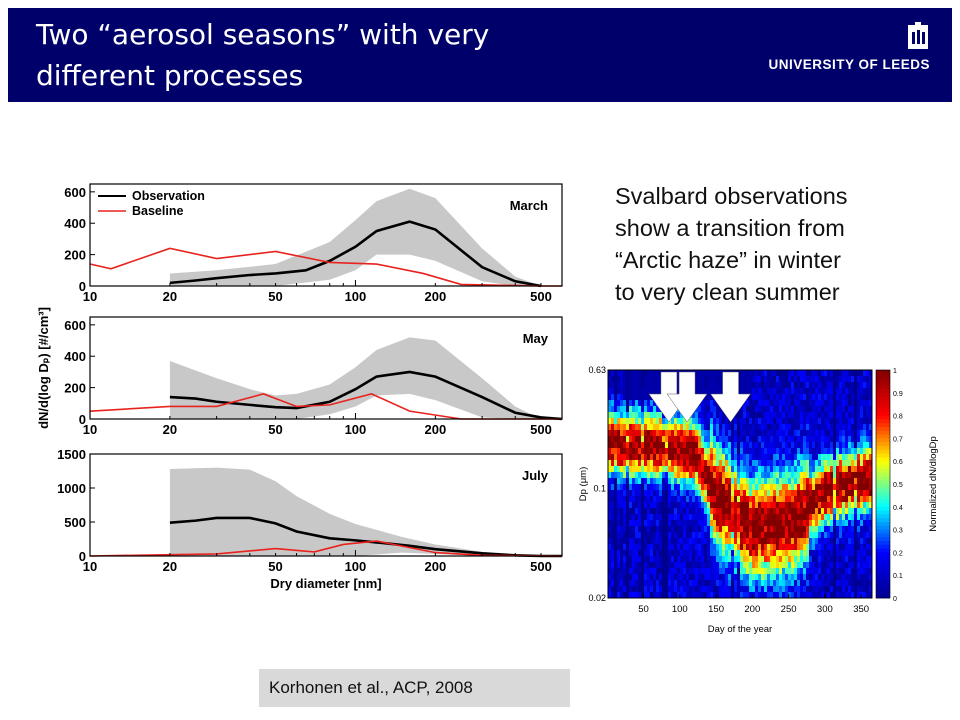 This screenshot has width=960, height=720. Describe the element at coordinates (75, 522) in the screenshot. I see `y-tick-label: 500` at that location.